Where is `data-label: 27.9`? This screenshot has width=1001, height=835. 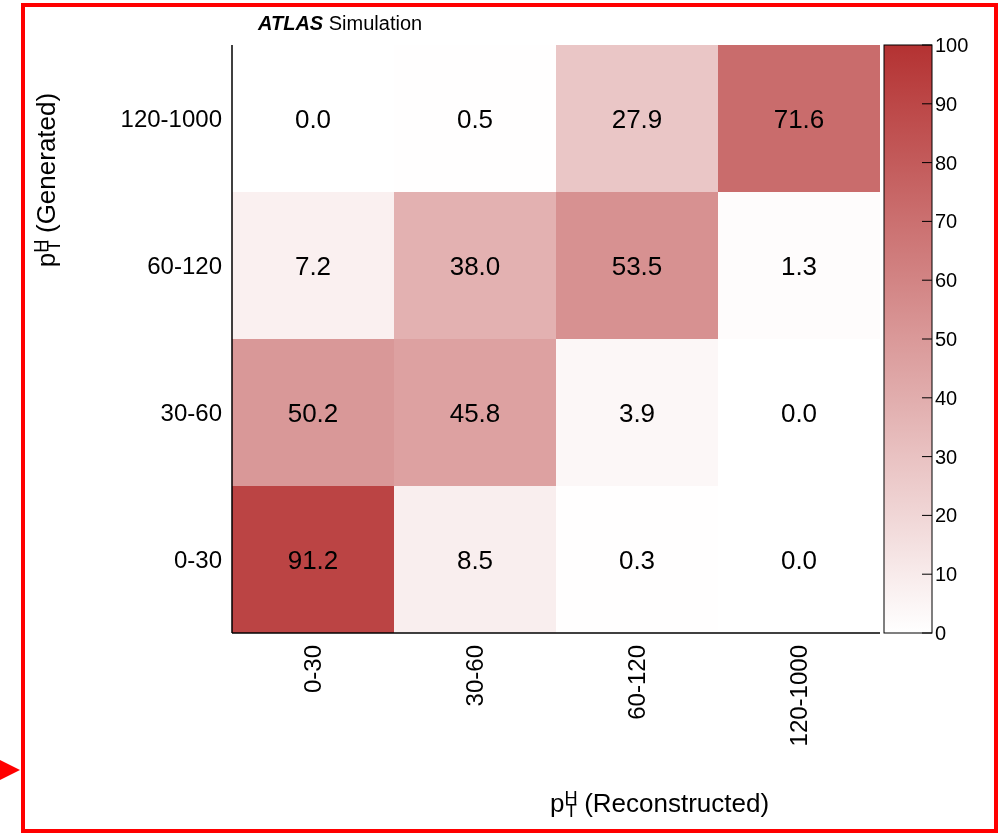
data-label: 27.9 is located at coordinates (637, 118).